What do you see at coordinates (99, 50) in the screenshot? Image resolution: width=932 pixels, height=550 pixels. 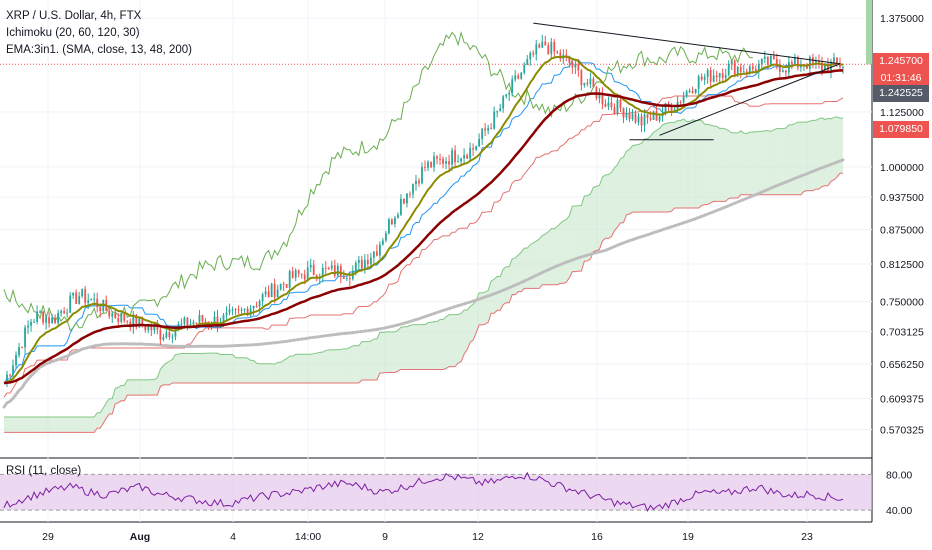 I see `ema-label: EMA:3in1. (SMA, close, 13, 48, 200)` at bounding box center [99, 50].